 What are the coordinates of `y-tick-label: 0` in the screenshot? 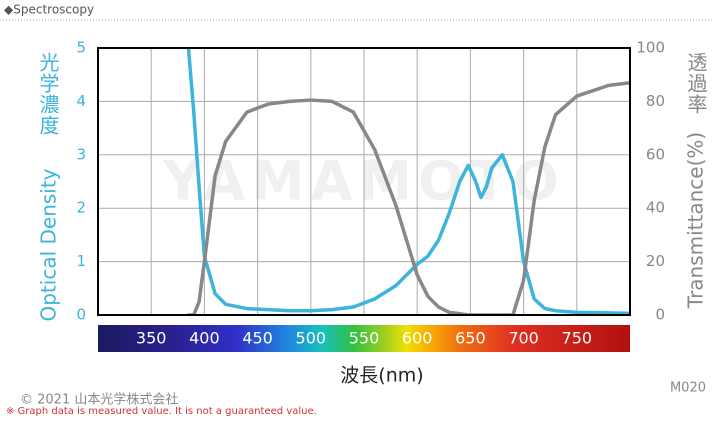 It's located at (81, 315).